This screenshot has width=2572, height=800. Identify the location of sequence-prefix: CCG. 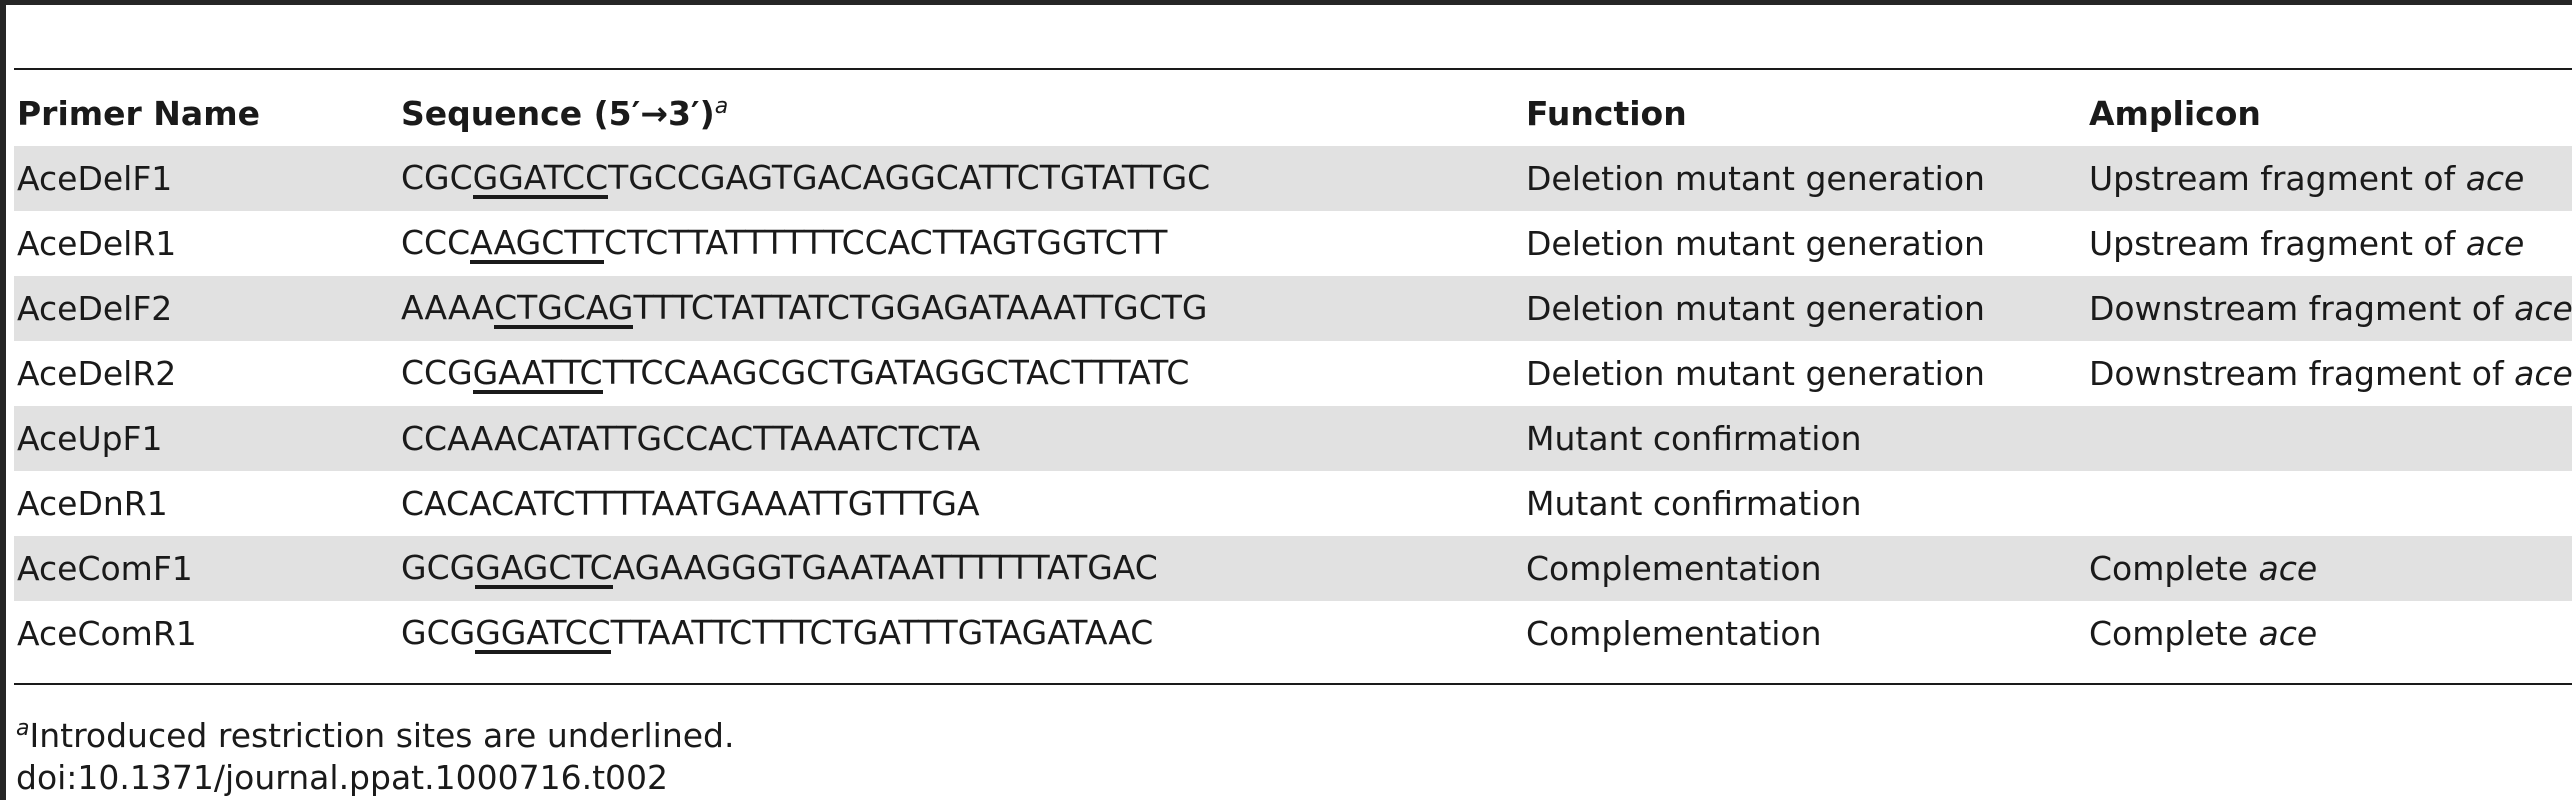
(437, 372).